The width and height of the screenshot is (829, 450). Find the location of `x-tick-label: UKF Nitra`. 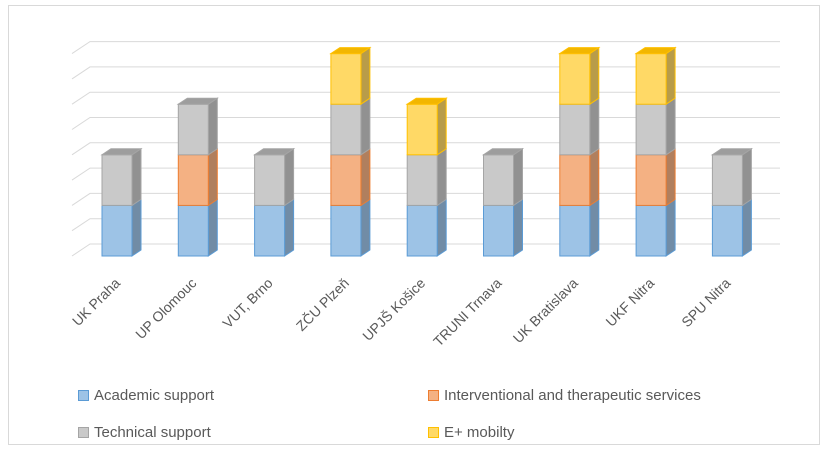

x-tick-label: UKF Nitra is located at coordinates (629, 302).